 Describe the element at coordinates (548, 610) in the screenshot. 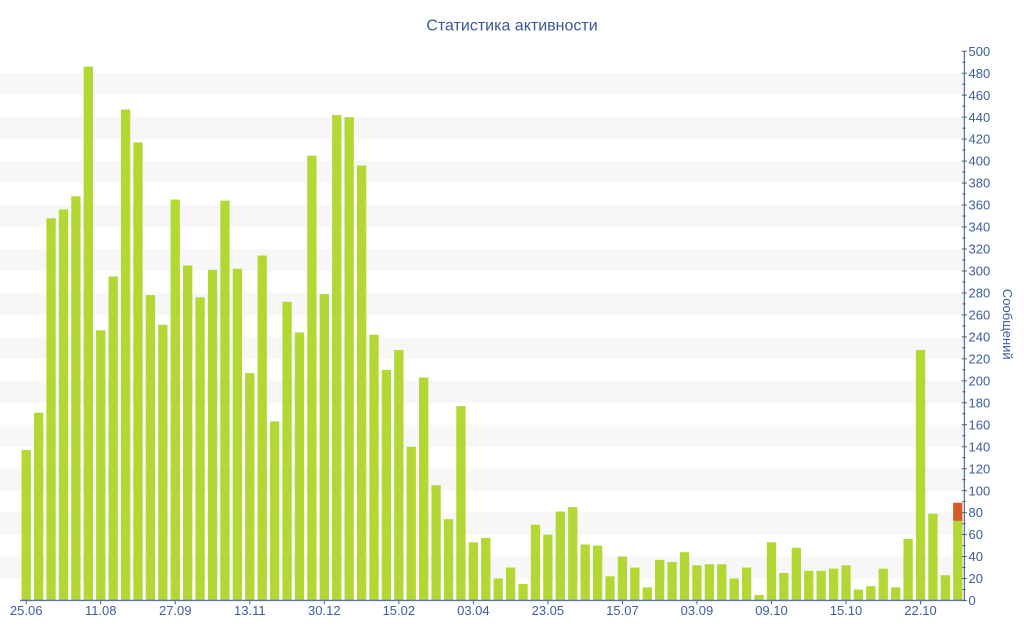

I see `svg-text: 23.05` at that location.